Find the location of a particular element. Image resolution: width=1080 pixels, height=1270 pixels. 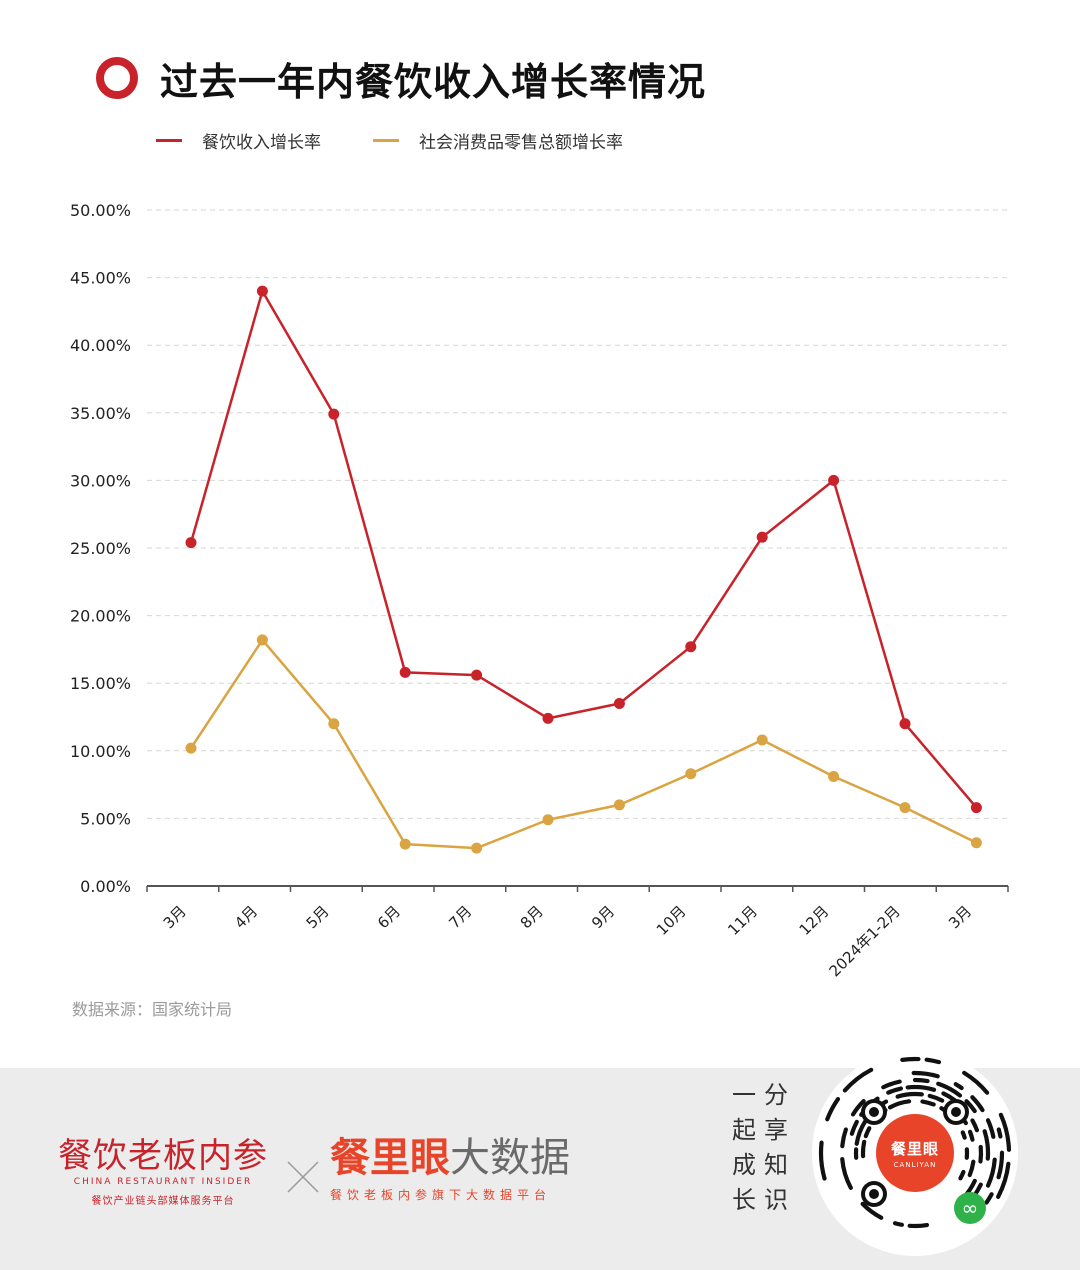

circle-bullet-icon is located at coordinates (117, 78).